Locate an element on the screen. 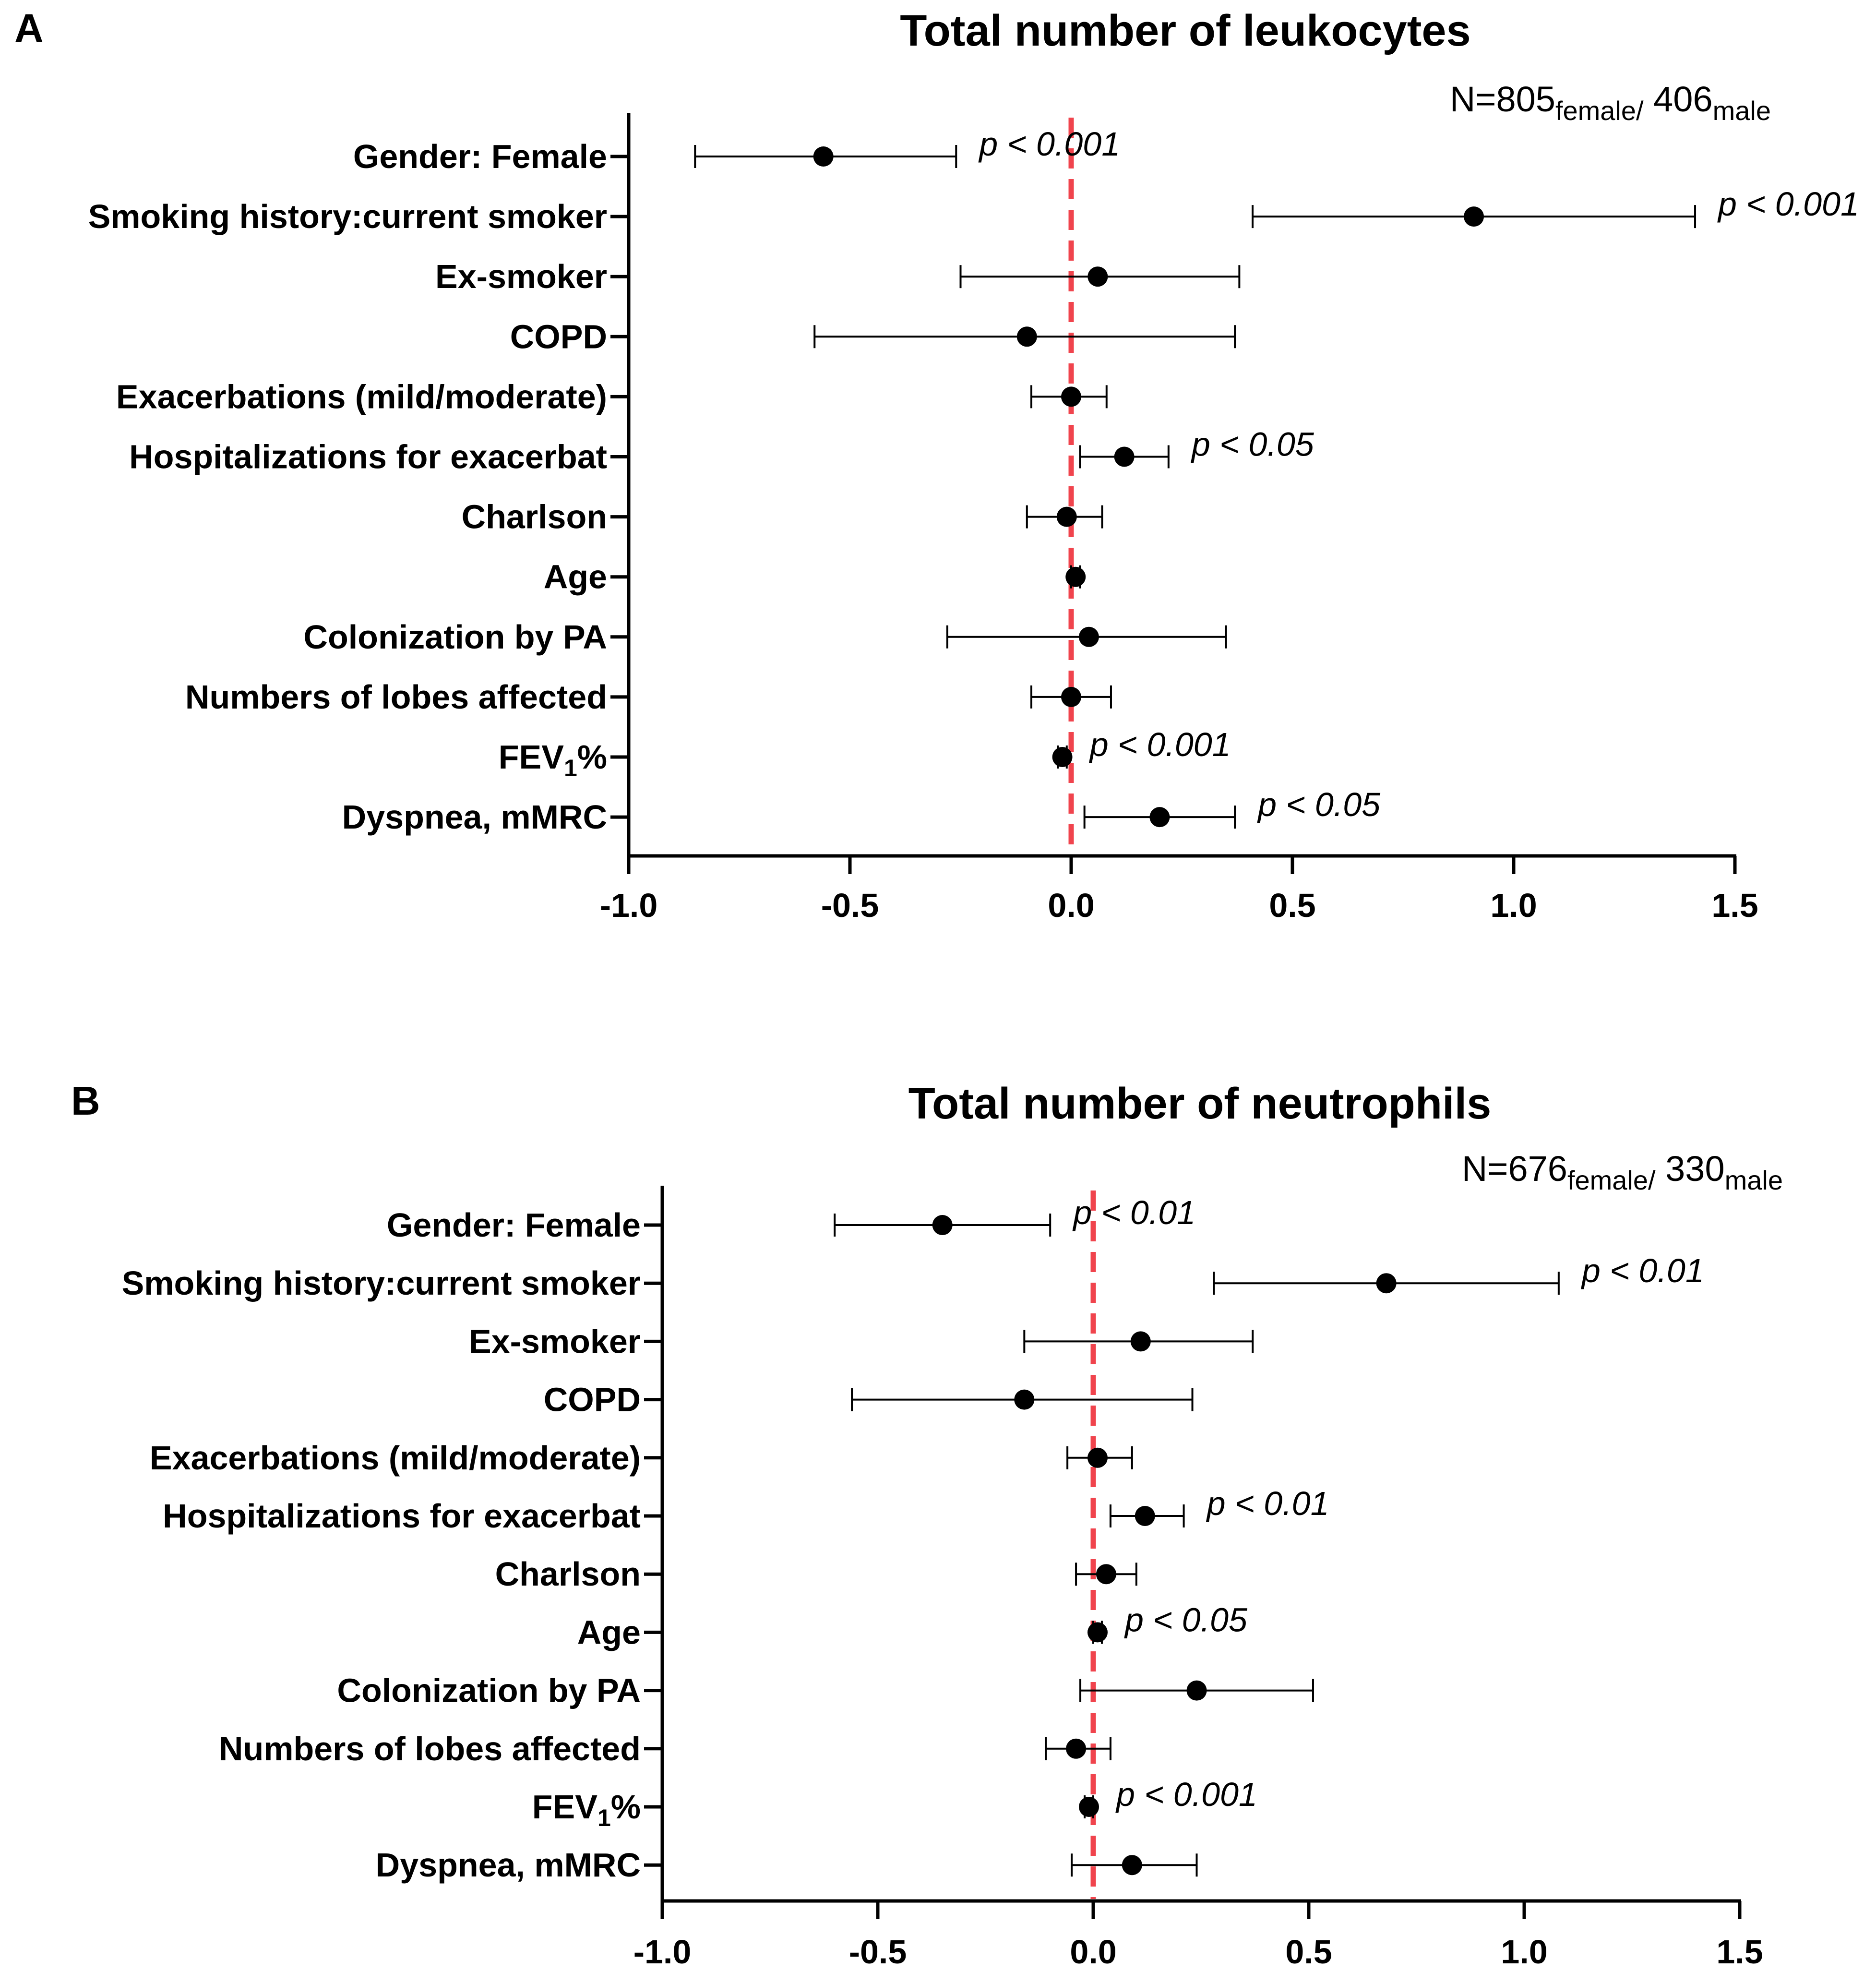 This screenshot has height=1984, width=1876. panel-letter: B is located at coordinates (85, 1100).